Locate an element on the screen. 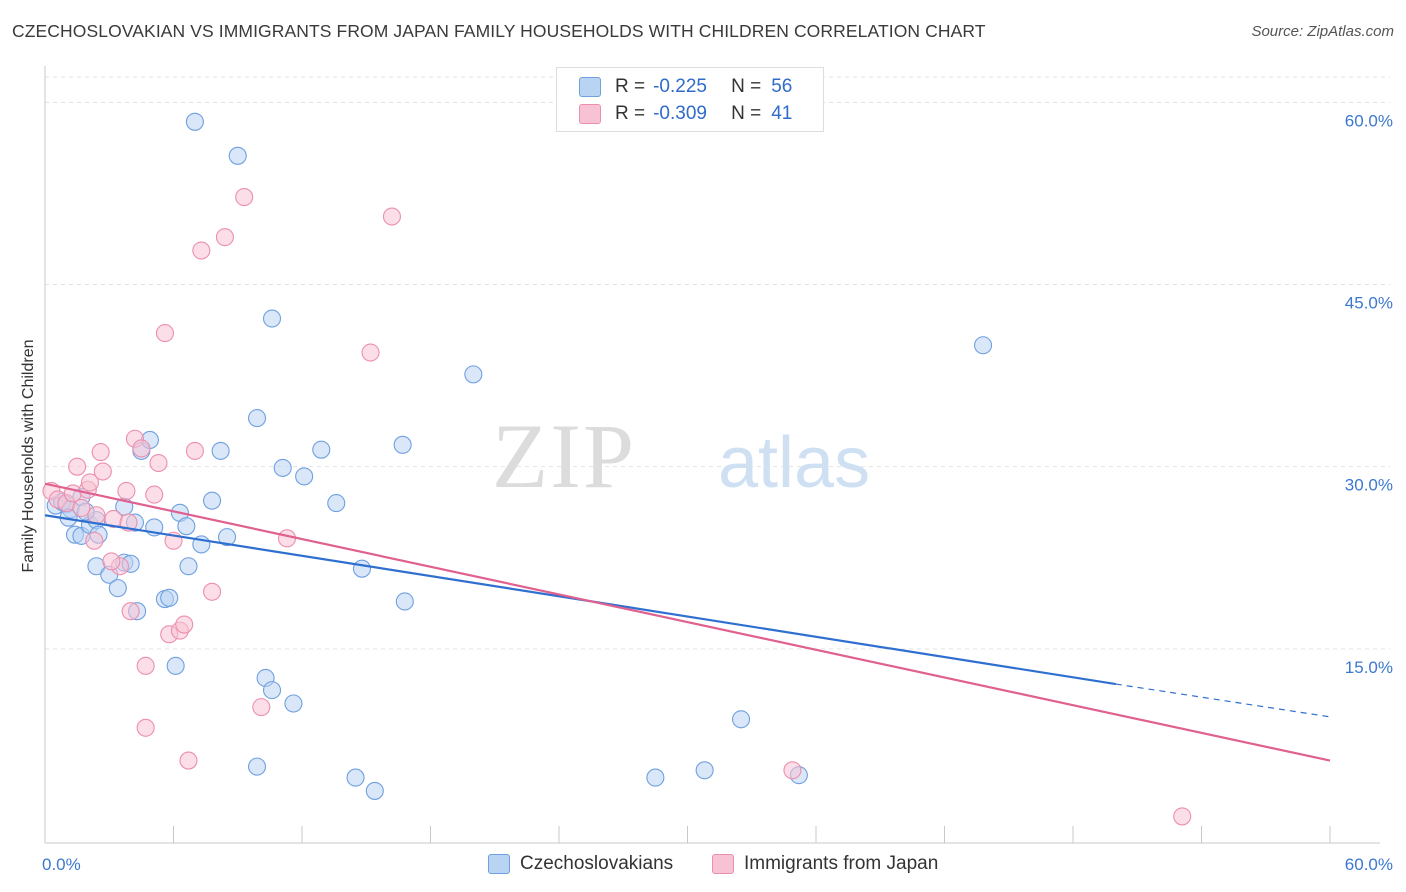 The height and width of the screenshot is (892, 1406). swatch-pink is located at coordinates (590, 114).